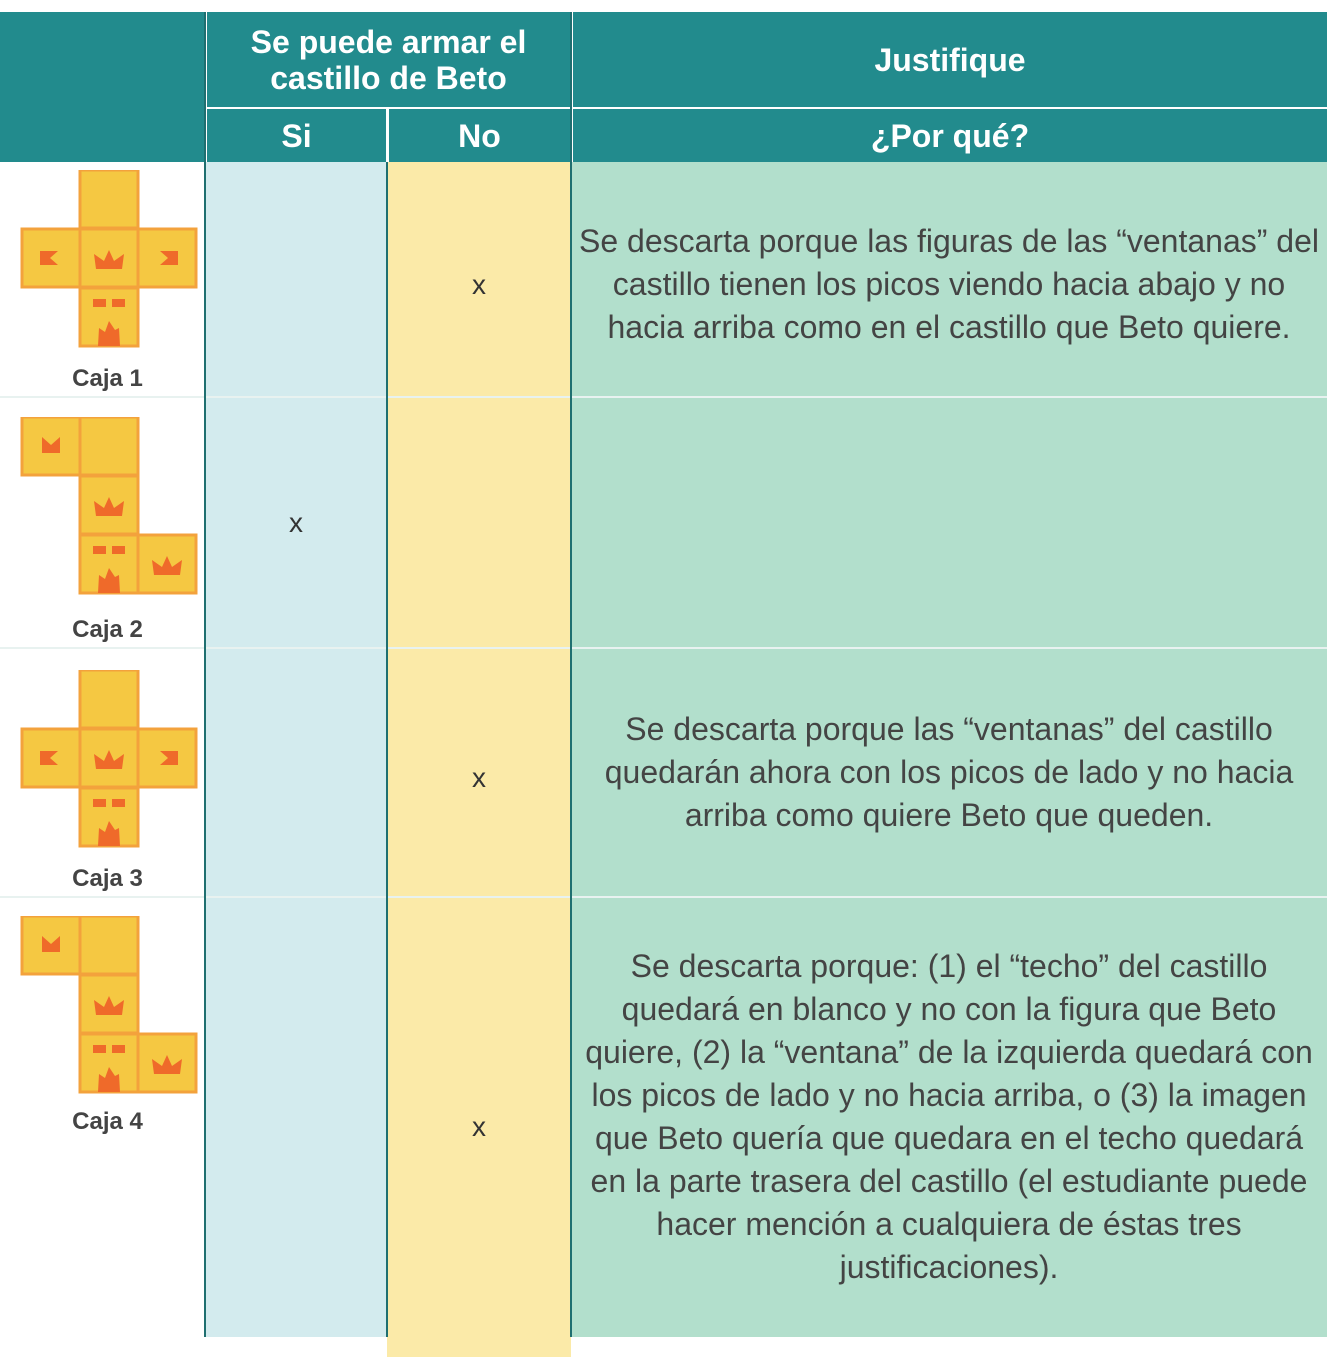 The image size is (1327, 1357). I want to click on si-cell: x, so click(296, 522).